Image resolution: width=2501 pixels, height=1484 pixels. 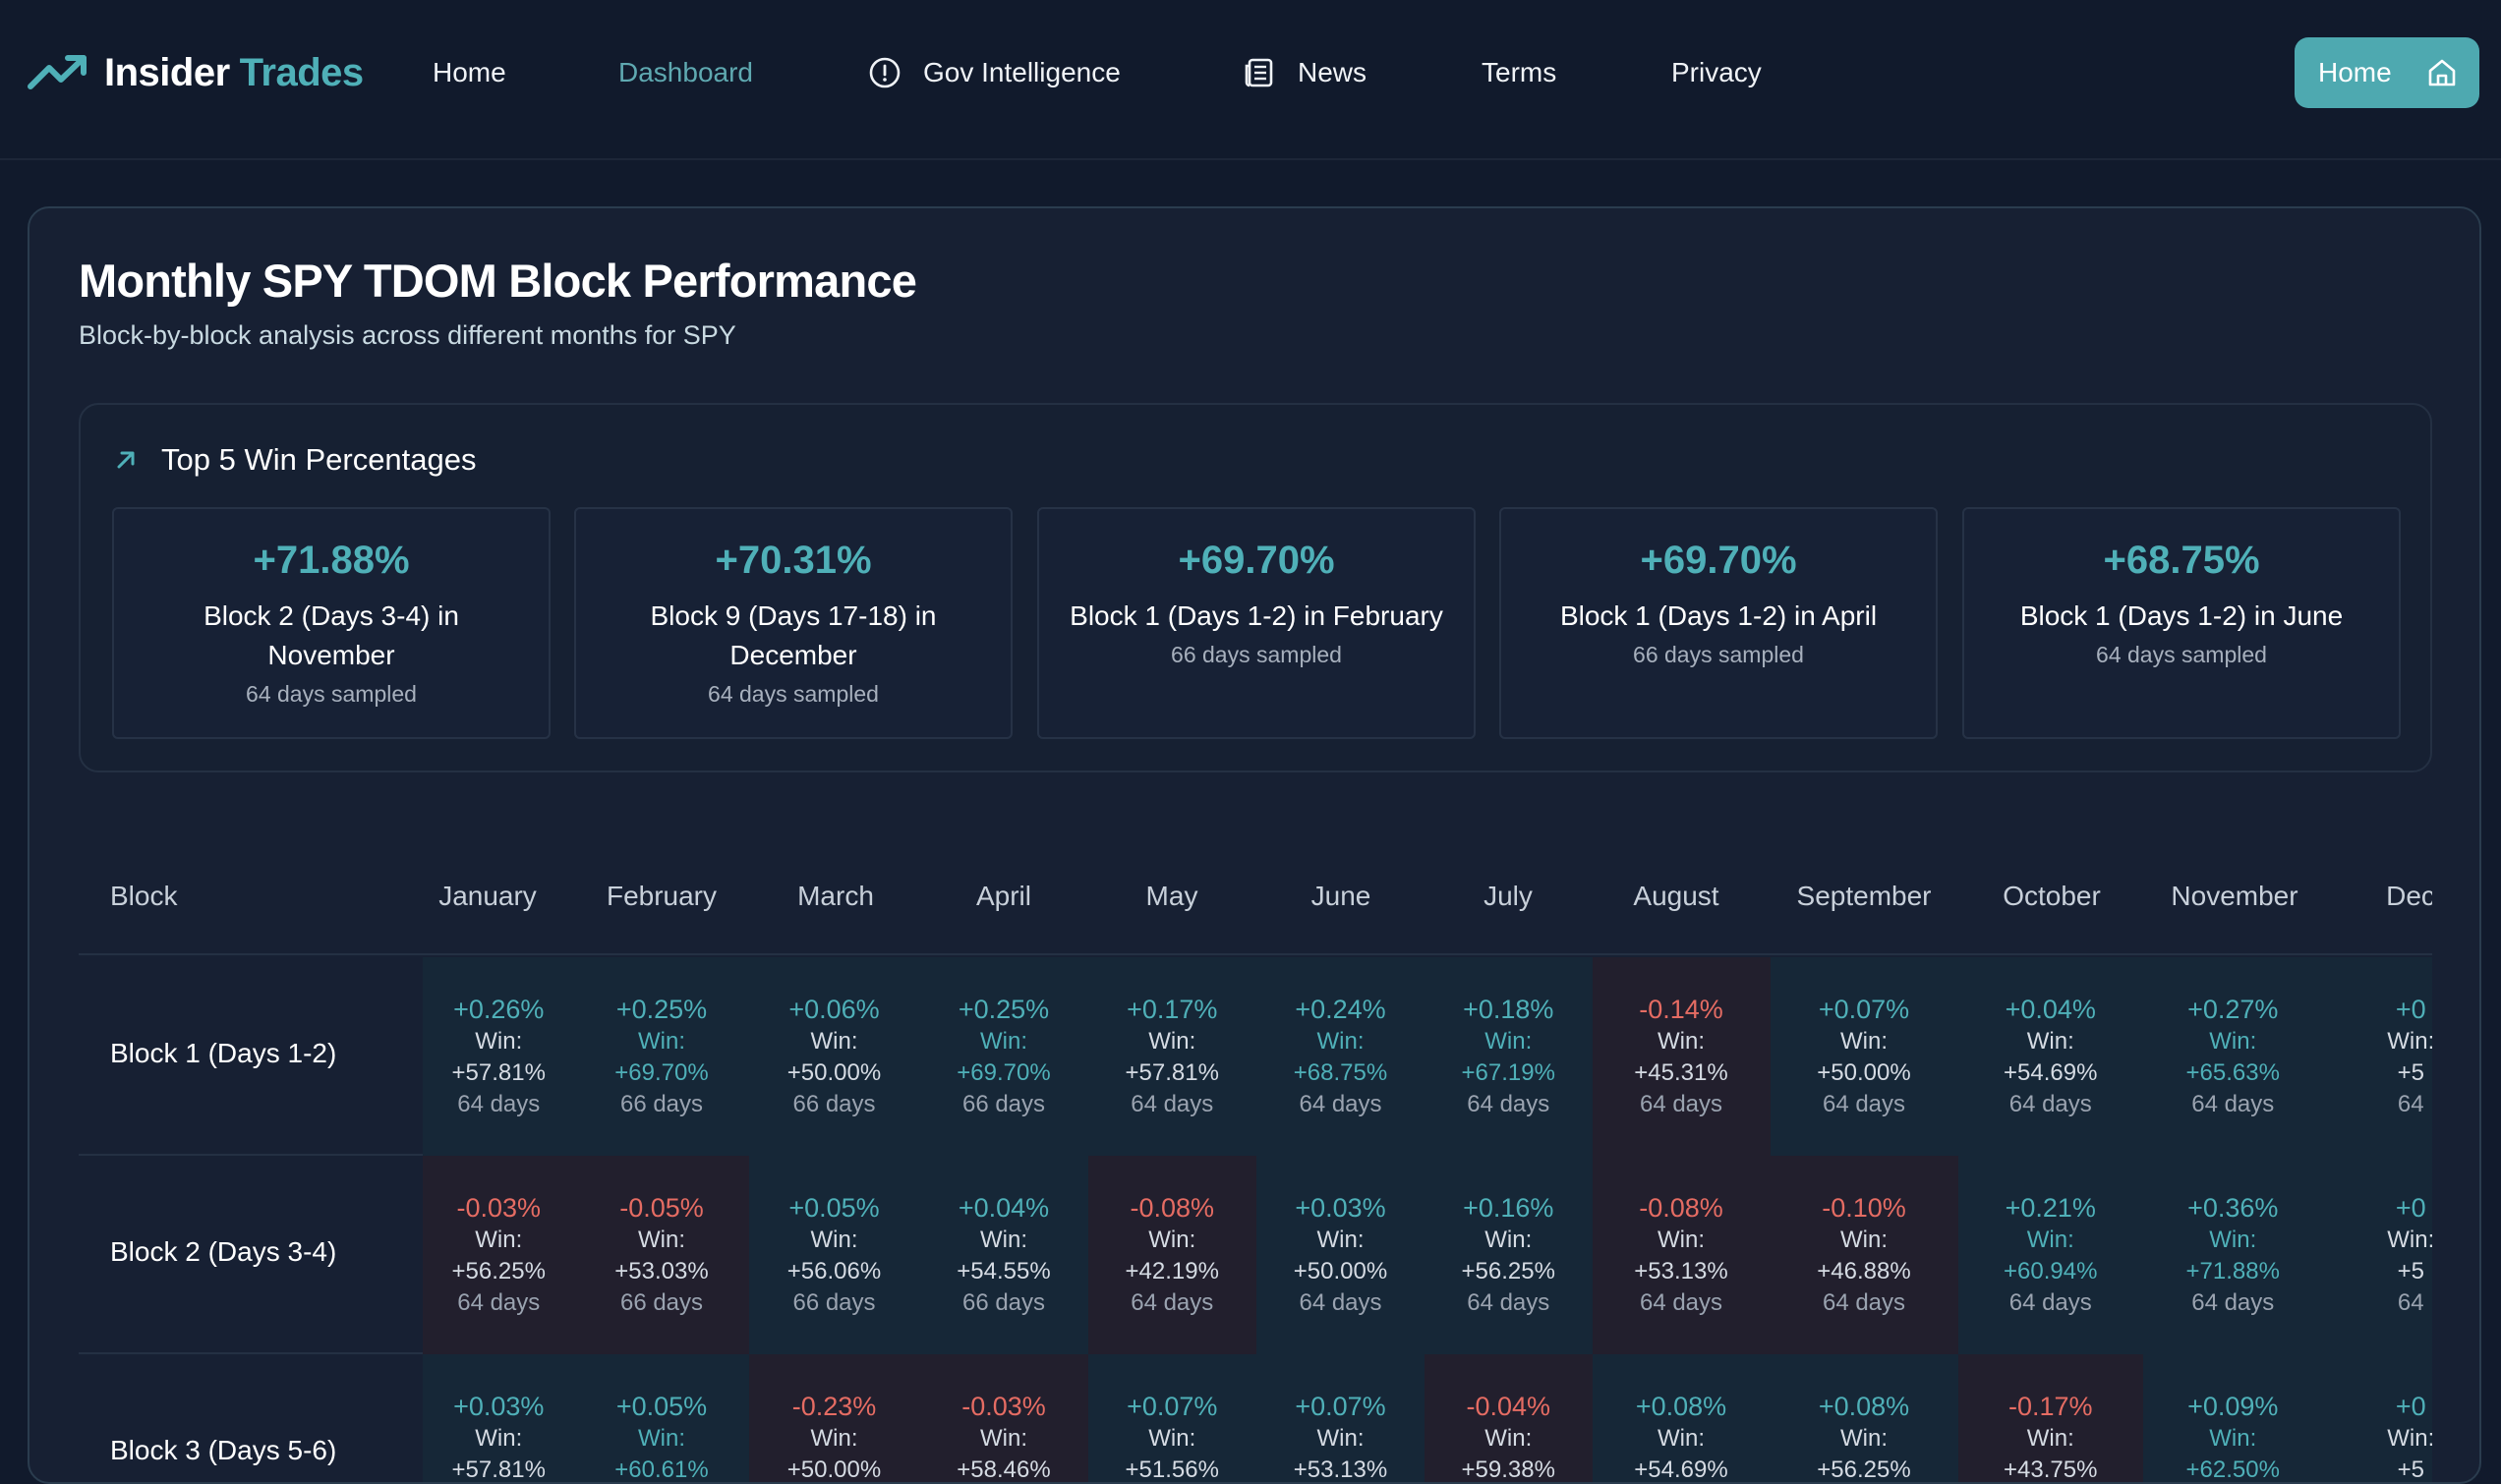 I want to click on cell-return: -0.04%, so click(x=1508, y=1406).